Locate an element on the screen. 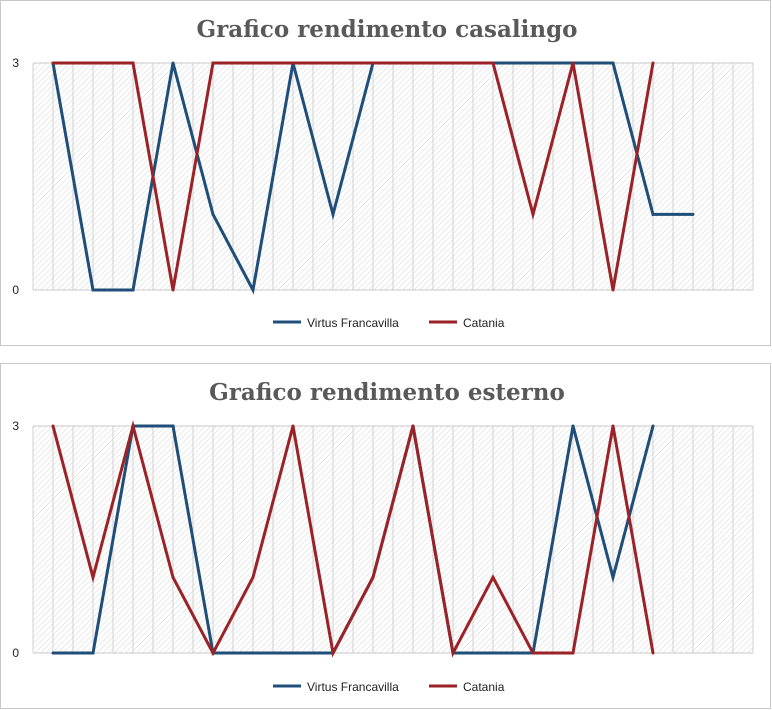 The image size is (772, 710). chart-title: Grafico rendimento esterno is located at coordinates (387, 392).